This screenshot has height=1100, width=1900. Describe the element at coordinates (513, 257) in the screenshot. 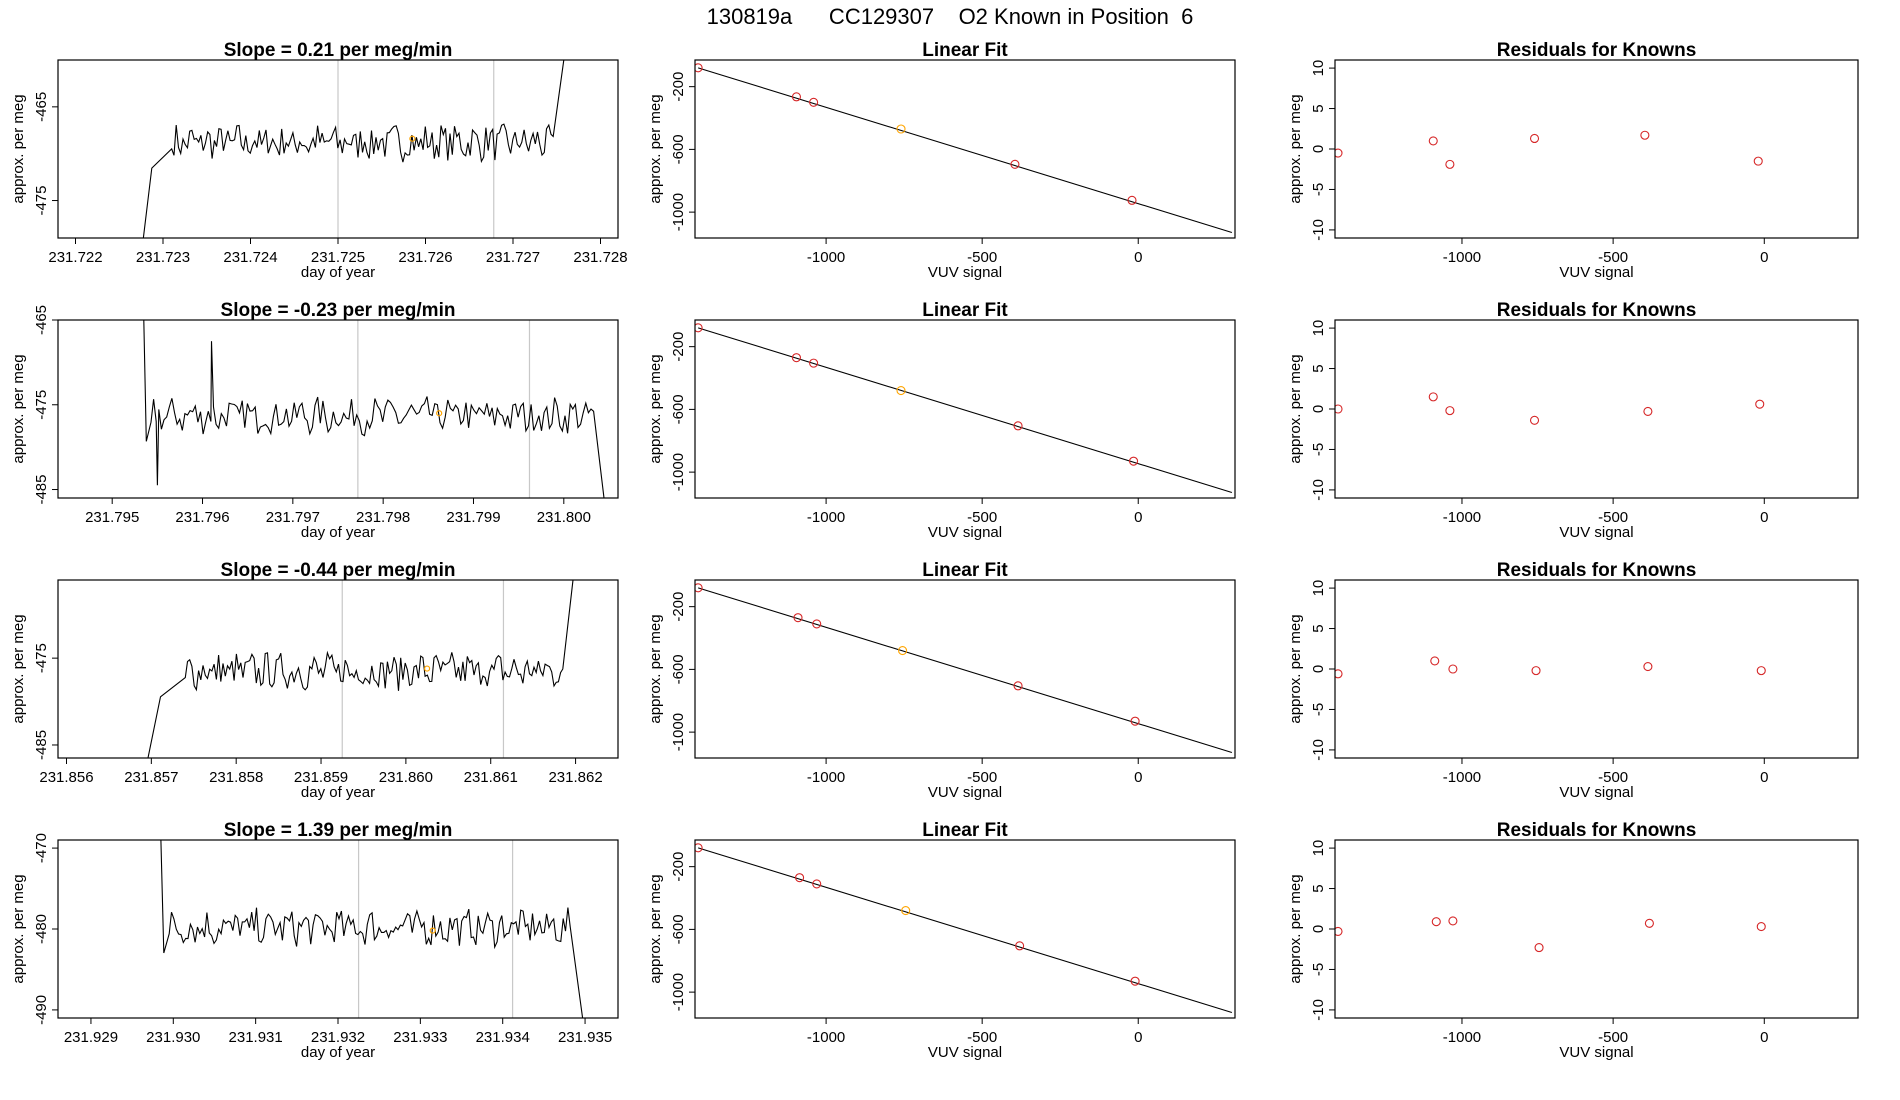

I see `x-tick-label: 231.727` at that location.